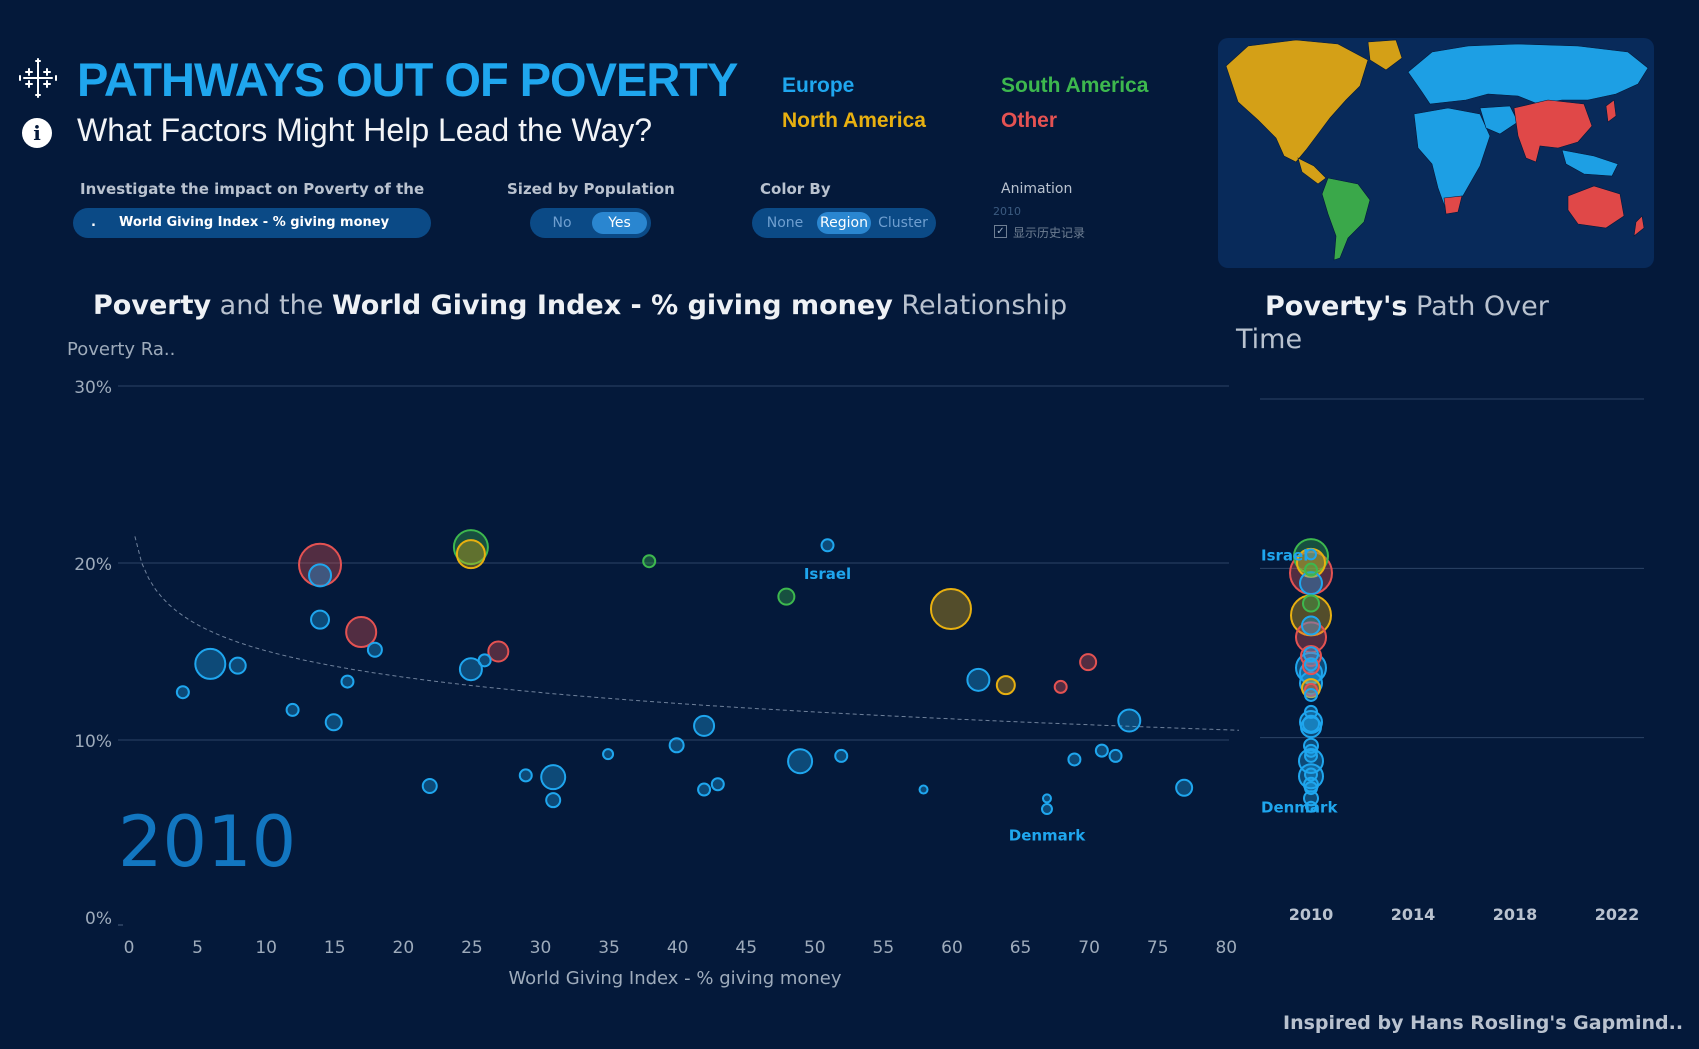  I want to click on map-region-south-africa, so click(1453, 205).